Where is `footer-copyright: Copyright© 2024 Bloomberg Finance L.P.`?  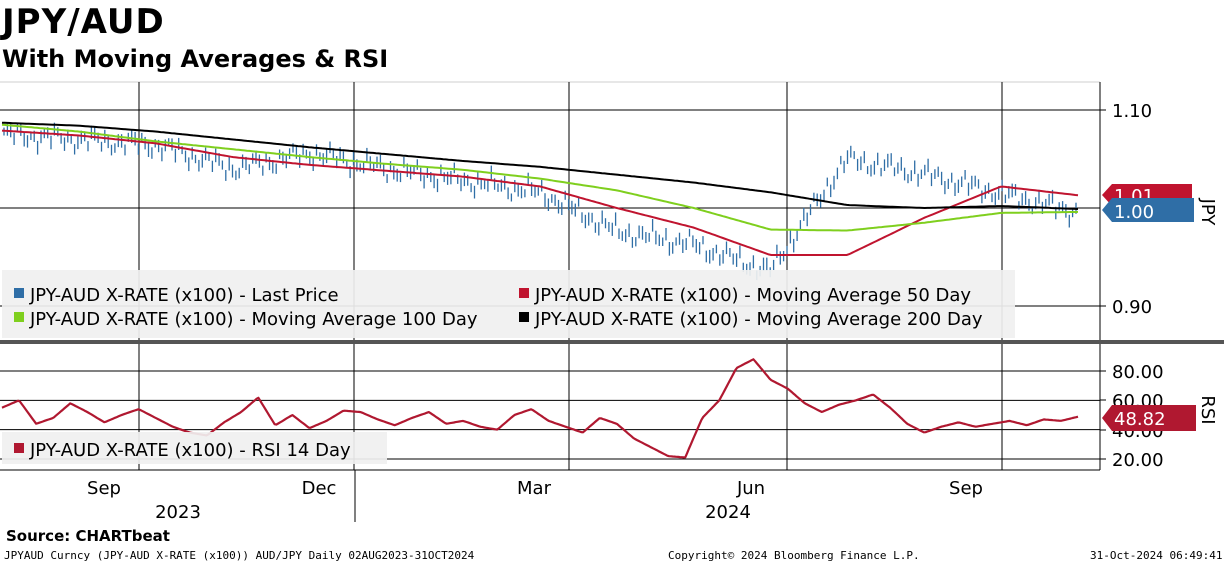 footer-copyright: Copyright© 2024 Bloomberg Finance L.P. is located at coordinates (794, 555).